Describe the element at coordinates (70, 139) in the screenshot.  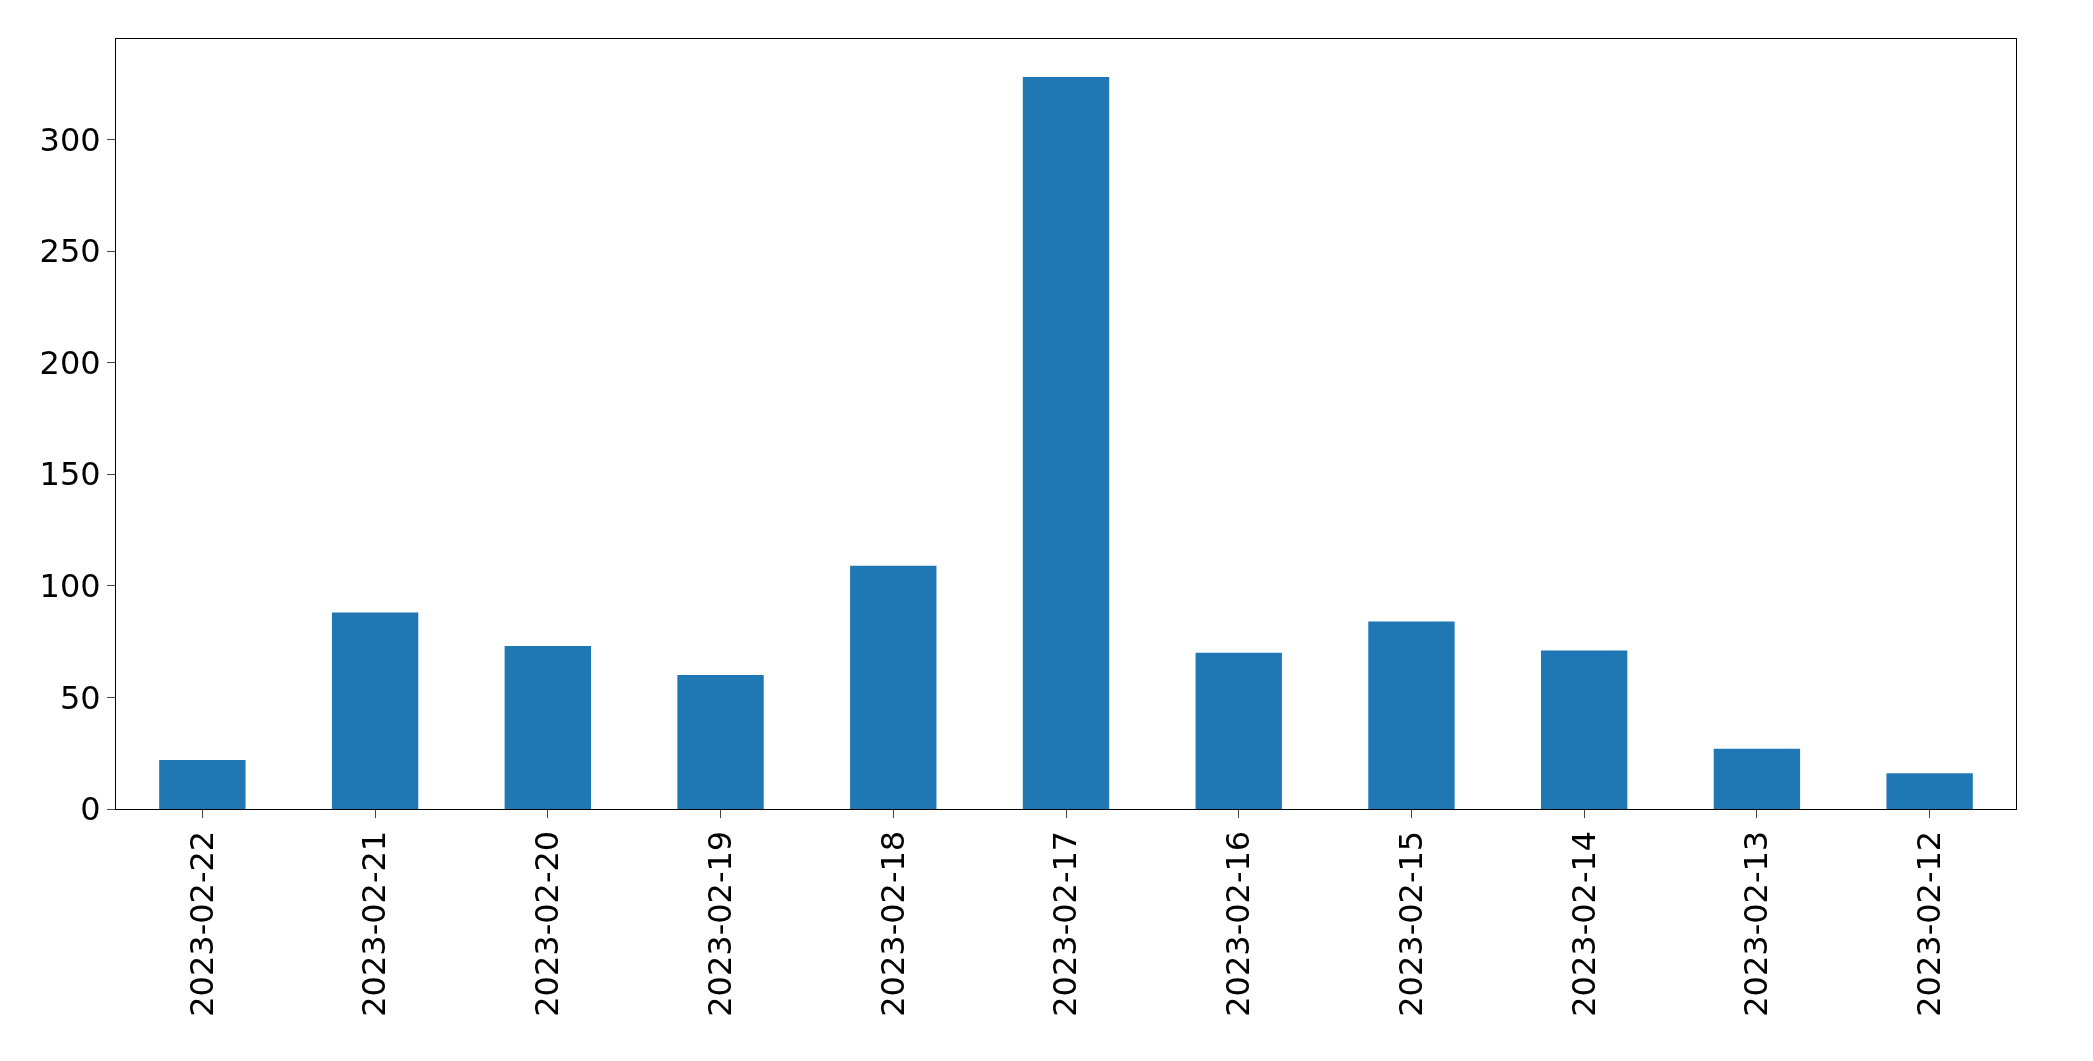
I see `y-tick-label: 300` at that location.